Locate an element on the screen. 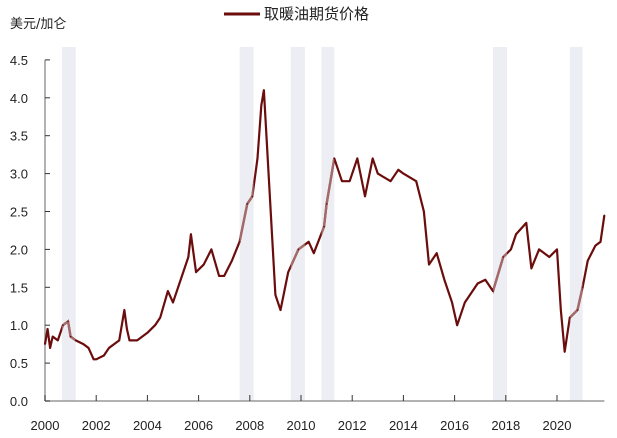 This screenshot has width=617, height=438. y-axis-label: 美元/加仑 is located at coordinates (38, 24).